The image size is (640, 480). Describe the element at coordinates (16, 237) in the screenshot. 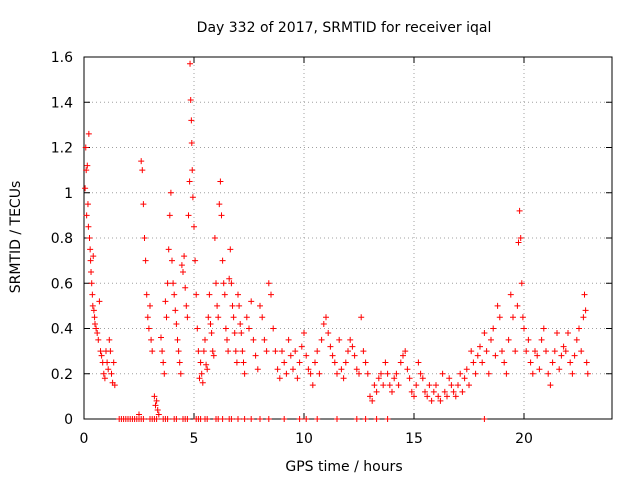

I see `y-axis-label: SRMTID / TECUs` at that location.